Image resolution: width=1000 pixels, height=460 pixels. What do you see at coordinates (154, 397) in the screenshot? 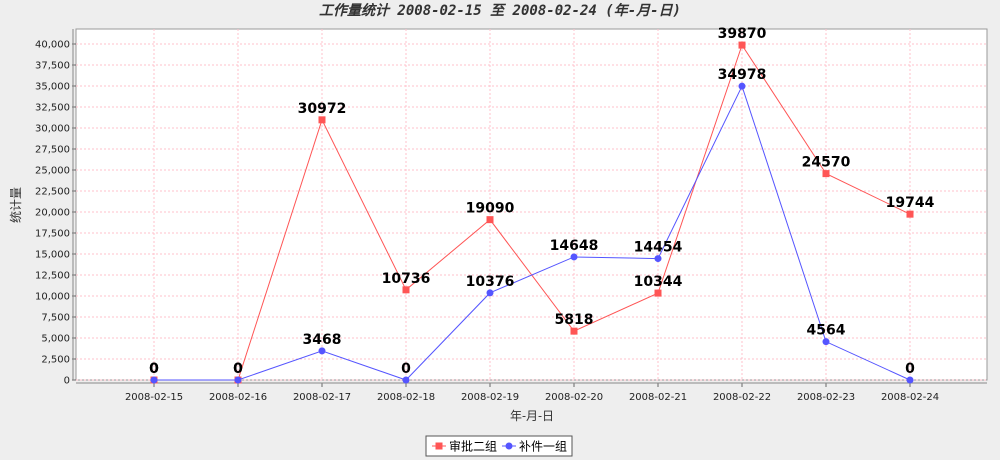
I see `x-tick-label: 2008-02-15` at bounding box center [154, 397].